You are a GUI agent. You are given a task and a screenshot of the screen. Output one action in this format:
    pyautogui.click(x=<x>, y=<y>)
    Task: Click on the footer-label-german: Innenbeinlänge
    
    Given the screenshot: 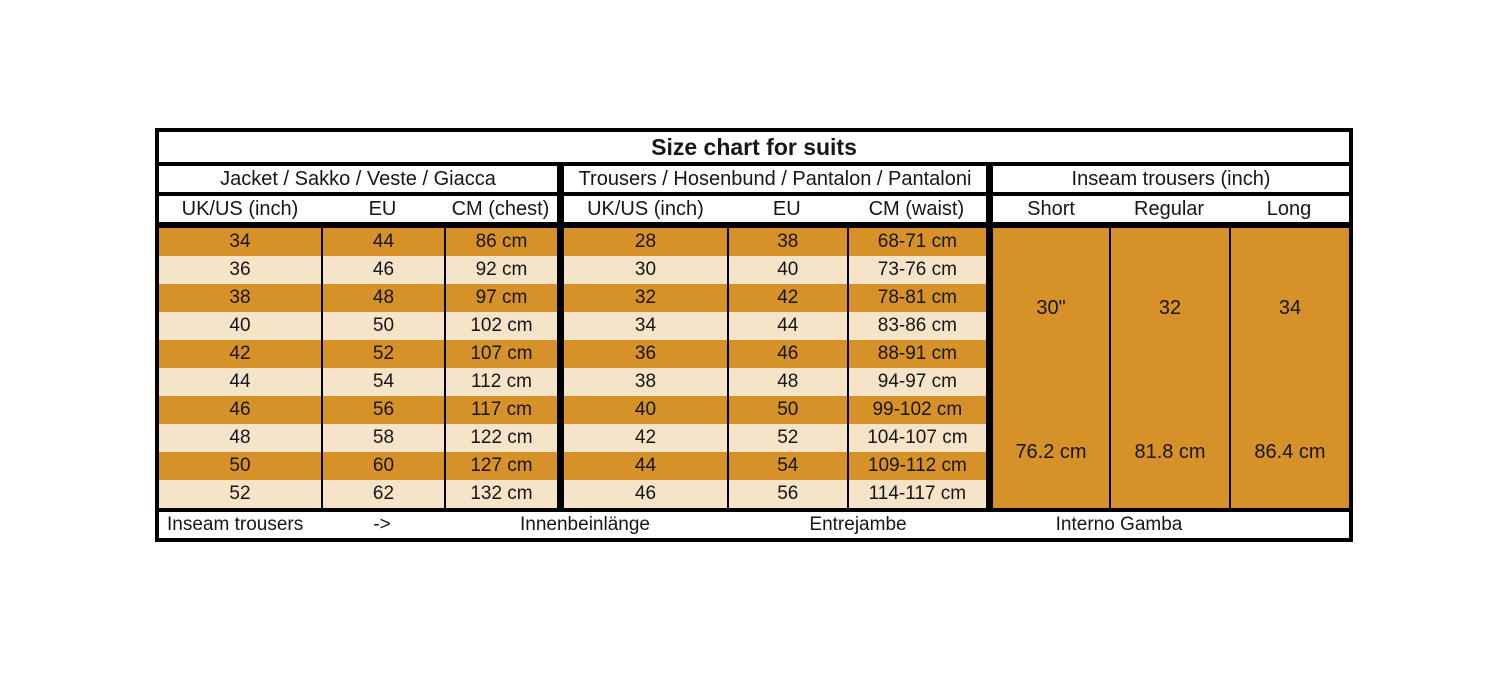 What is the action you would take?
    pyautogui.click(x=585, y=524)
    